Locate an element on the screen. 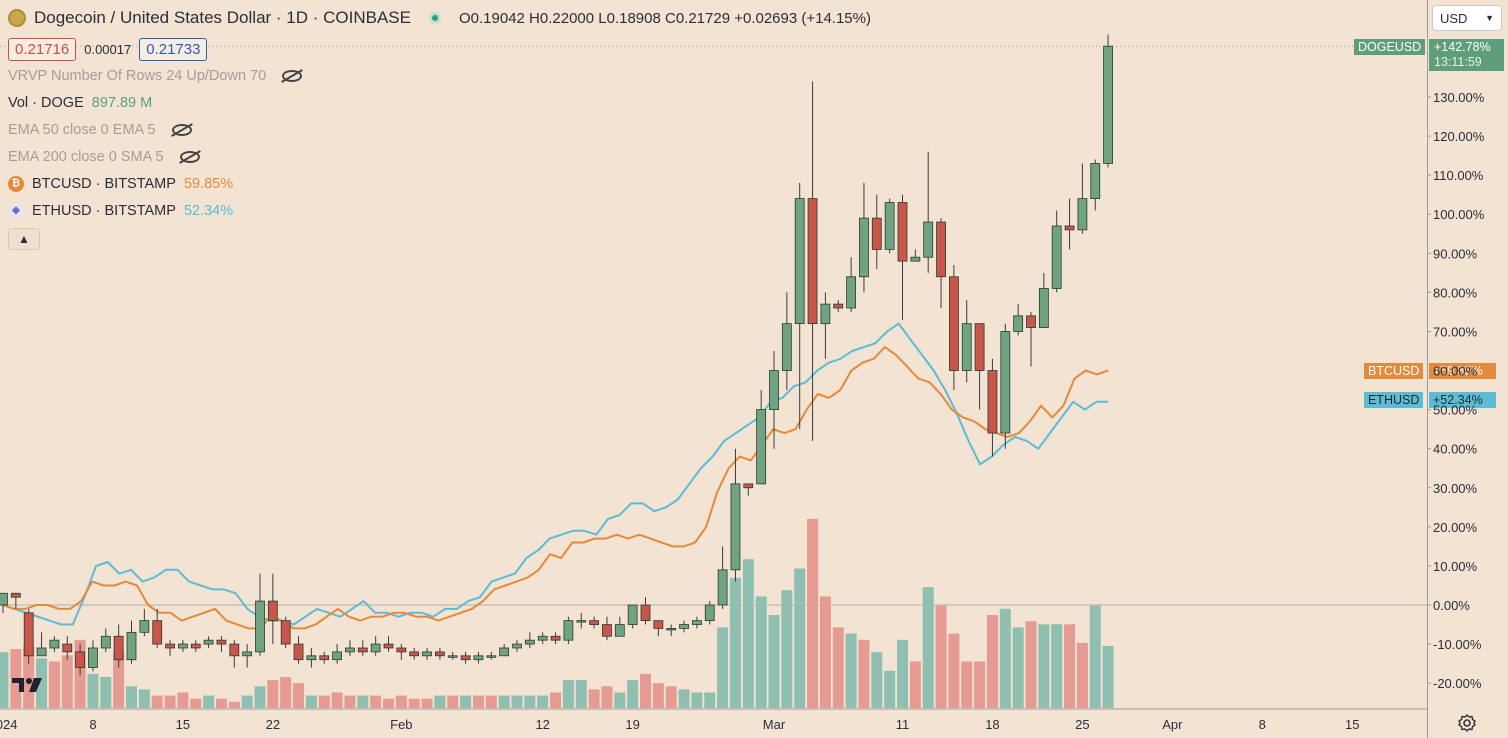 This screenshot has width=1508, height=738. collapse-legend-button: ▲ is located at coordinates (24, 239).